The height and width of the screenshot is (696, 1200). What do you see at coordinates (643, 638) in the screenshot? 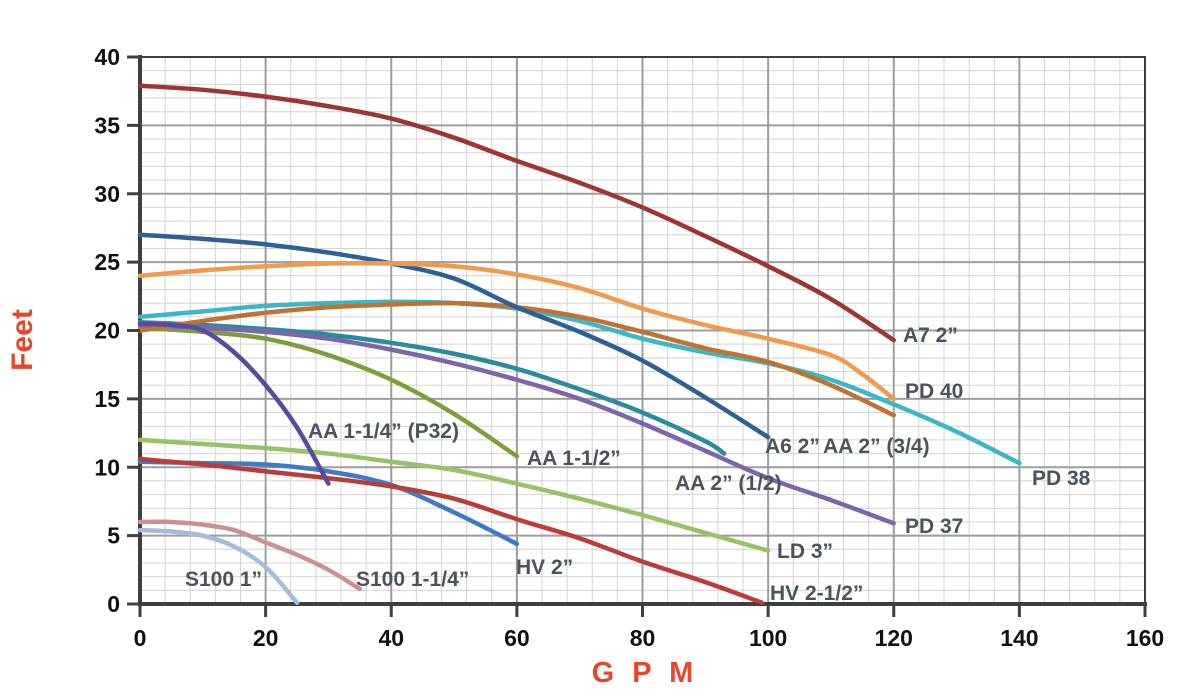
I see `x-tick-label: 80` at bounding box center [643, 638].